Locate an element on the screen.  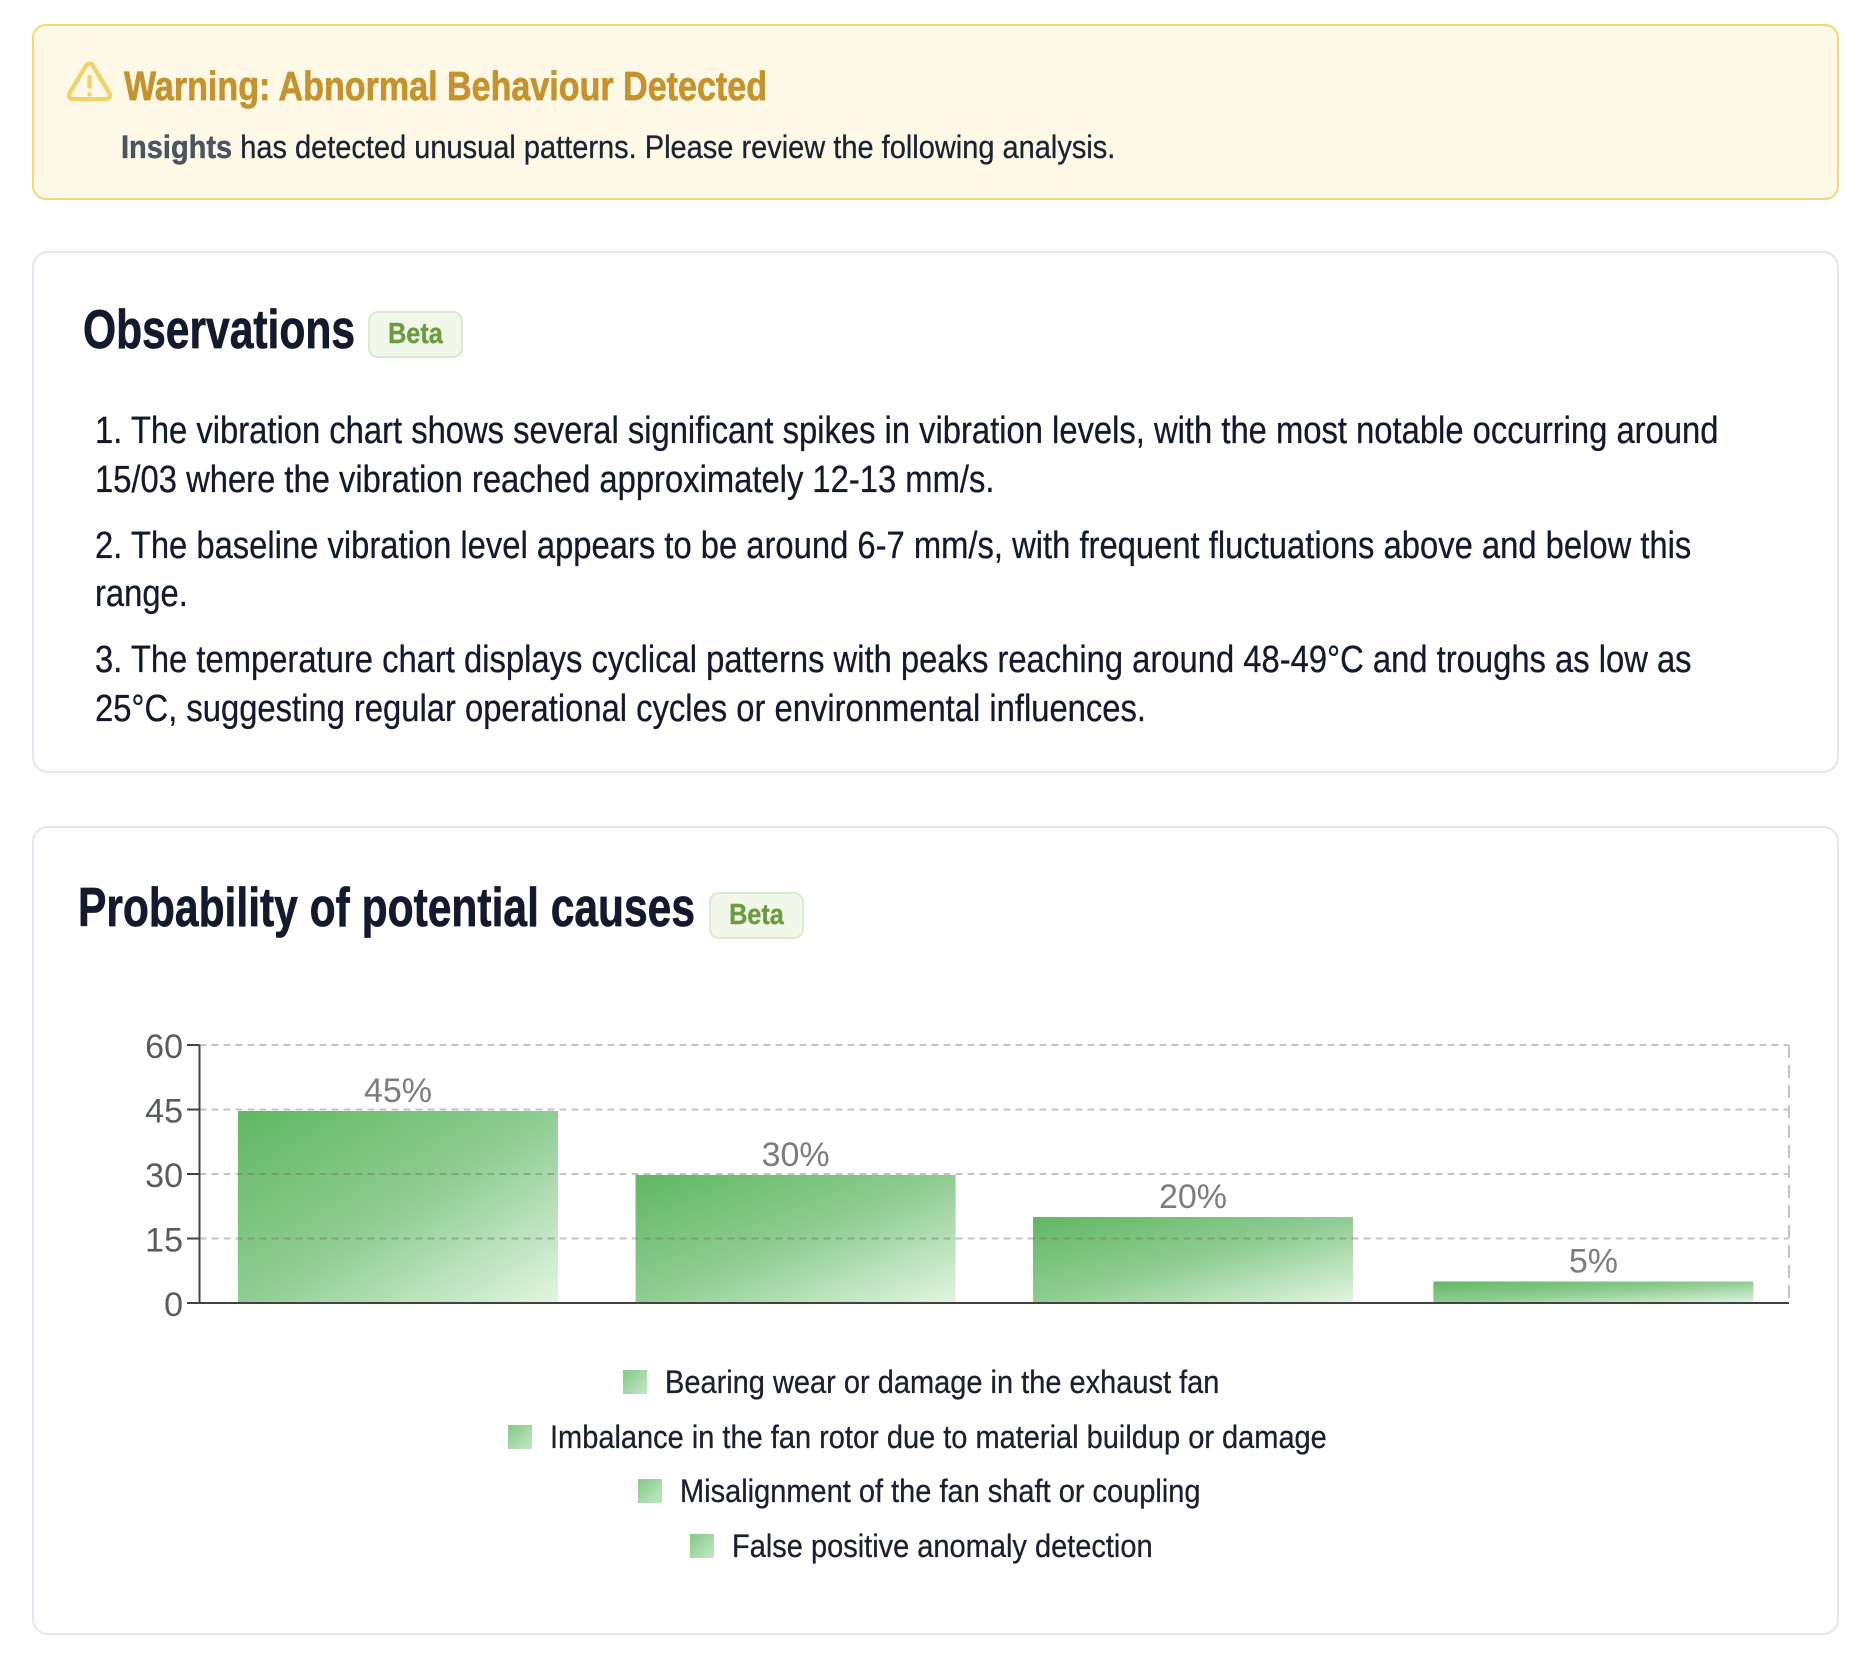
svg-text: 30% is located at coordinates (796, 1155).